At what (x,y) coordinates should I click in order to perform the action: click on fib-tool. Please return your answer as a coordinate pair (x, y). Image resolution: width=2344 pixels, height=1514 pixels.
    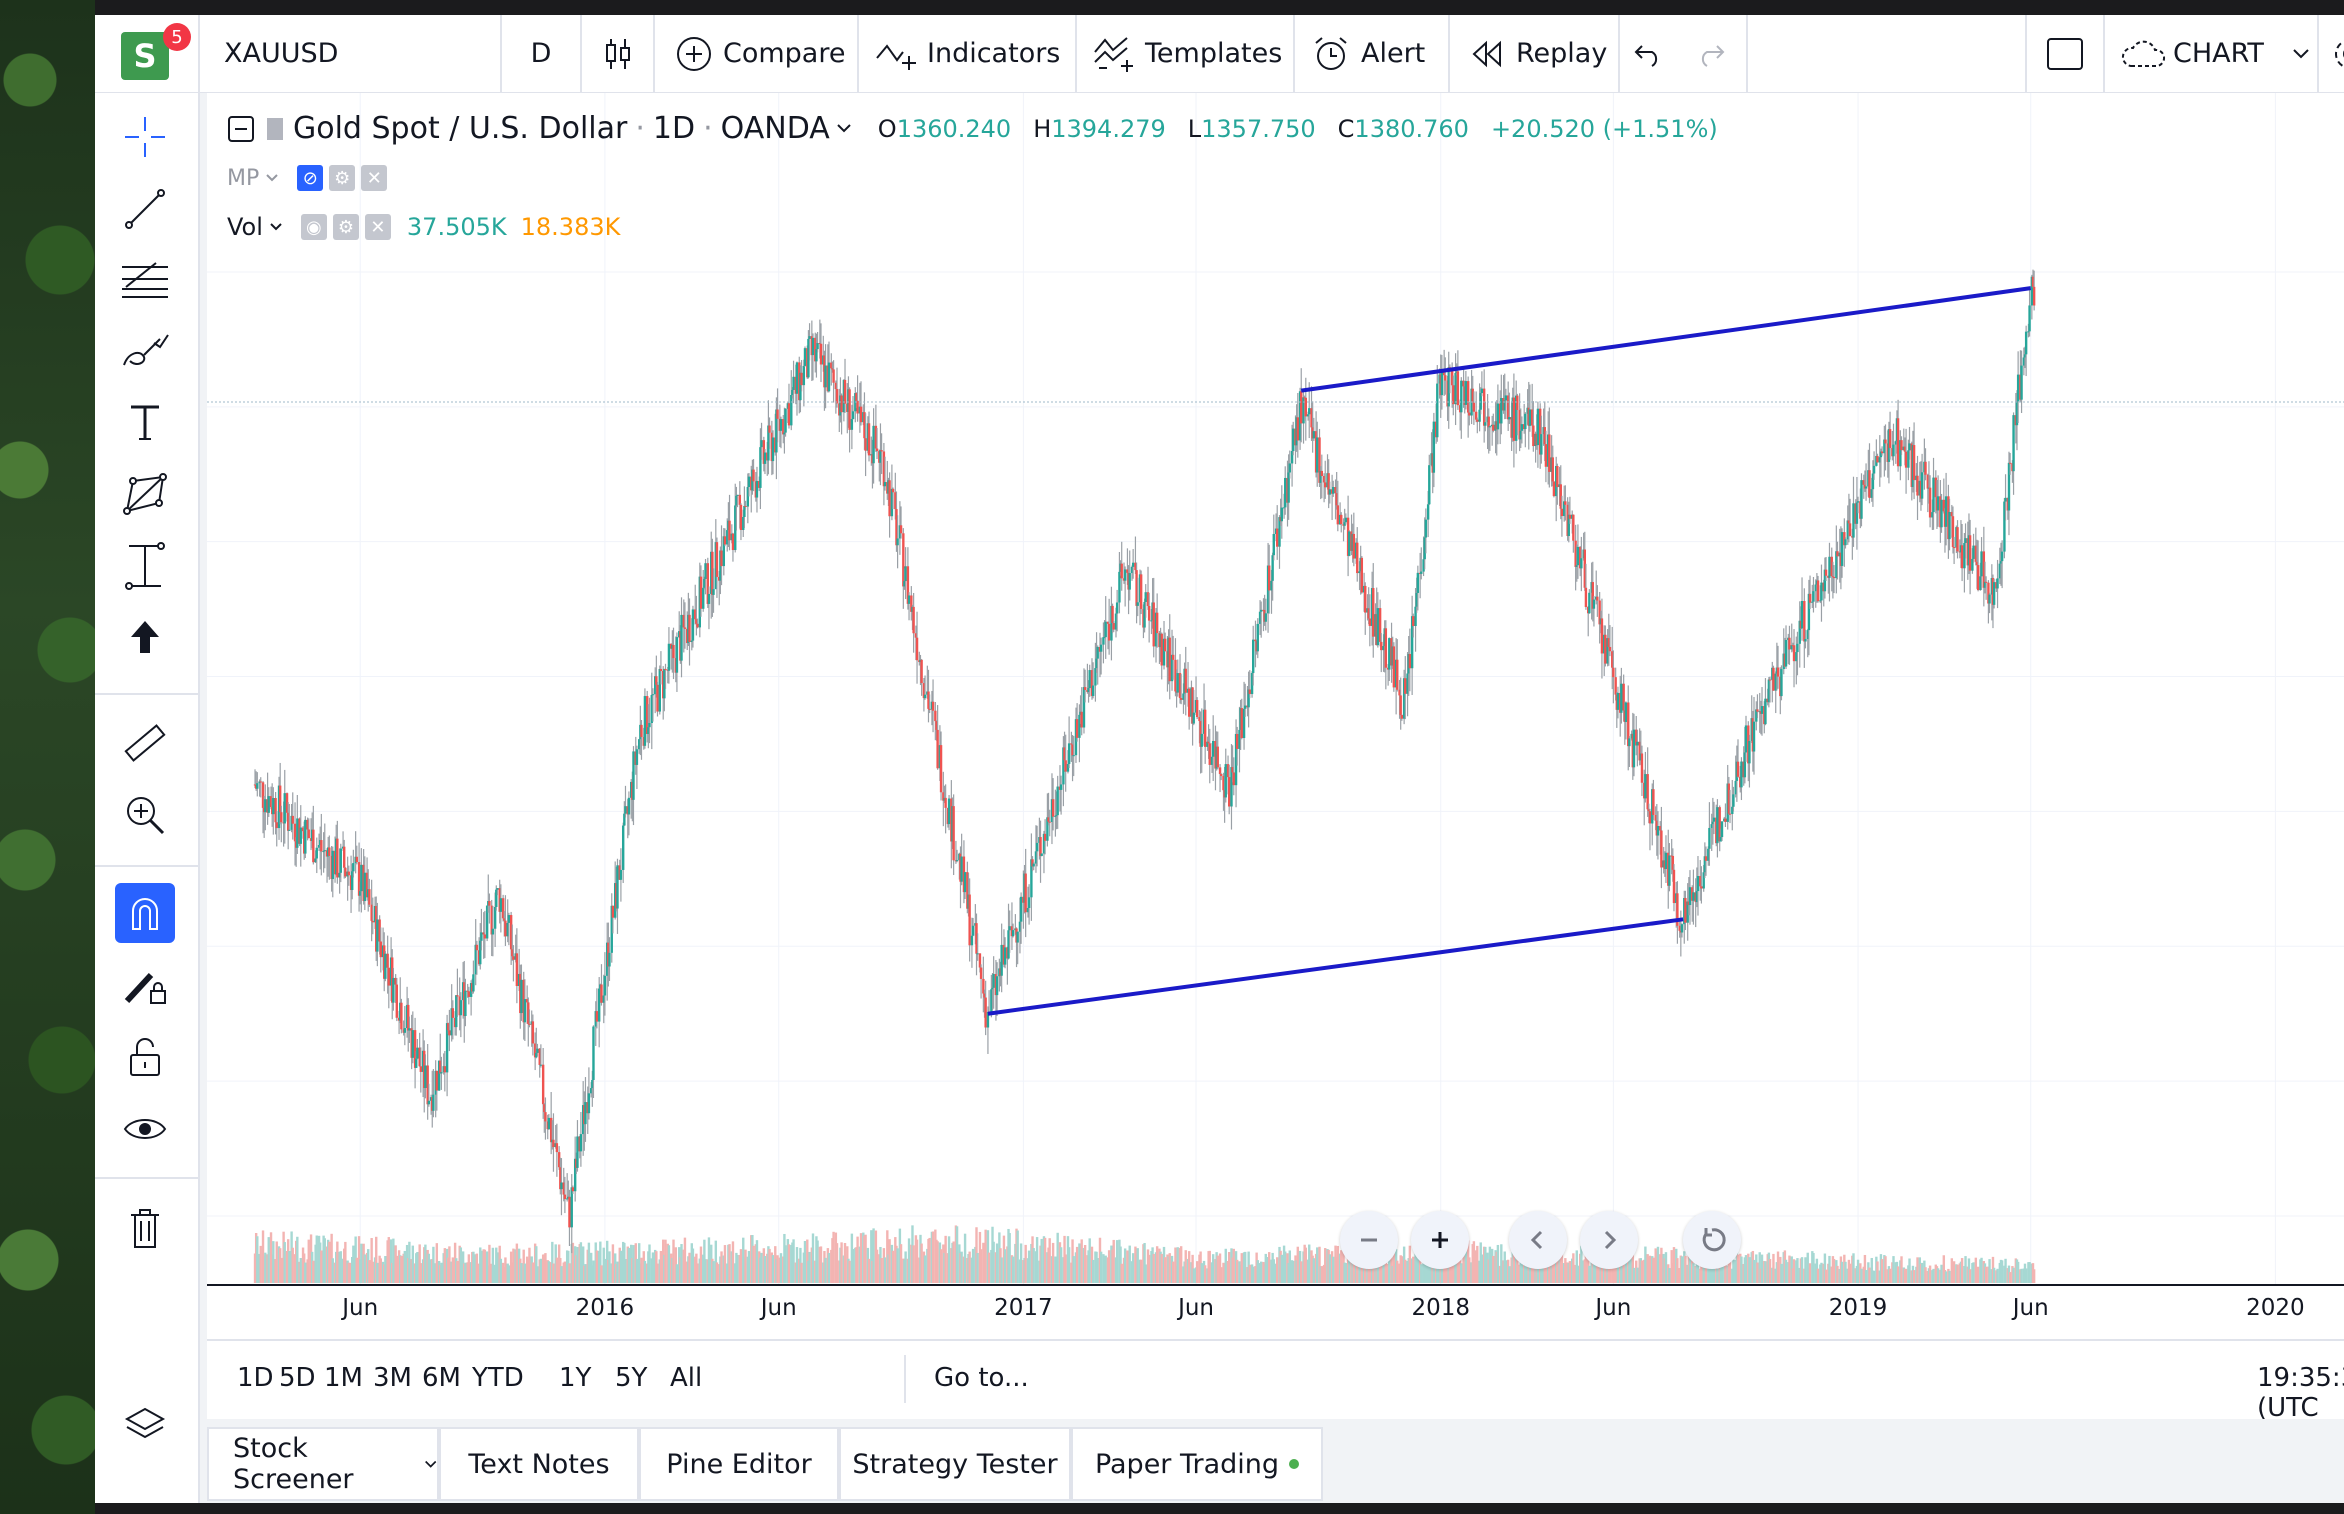
    Looking at the image, I should click on (145, 279).